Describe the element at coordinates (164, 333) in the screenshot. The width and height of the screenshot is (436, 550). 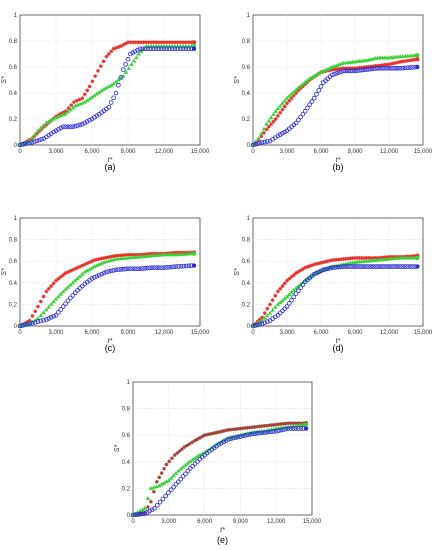
I see `x-tick-label: 12,000` at that location.